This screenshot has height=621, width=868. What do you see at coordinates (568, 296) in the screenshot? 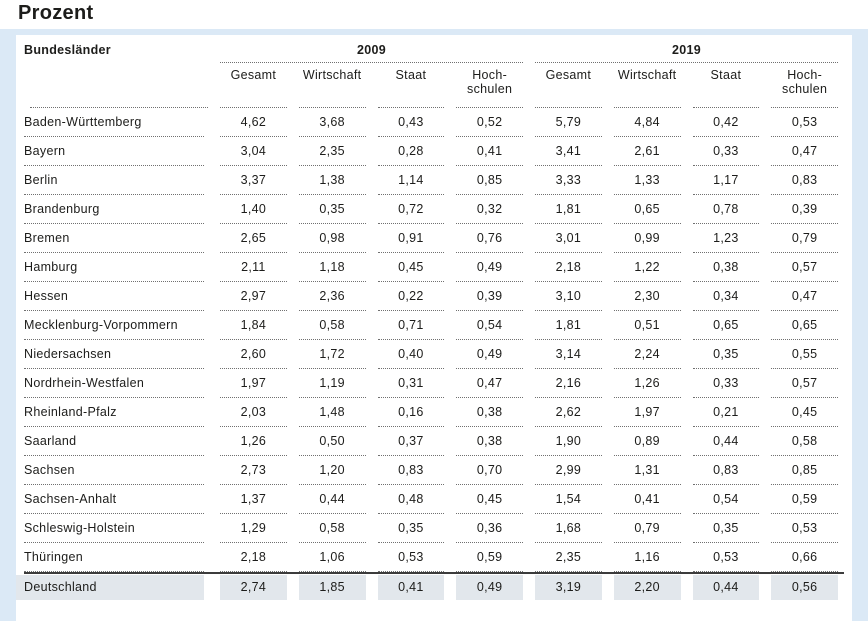
I see `value: 3,10` at bounding box center [568, 296].